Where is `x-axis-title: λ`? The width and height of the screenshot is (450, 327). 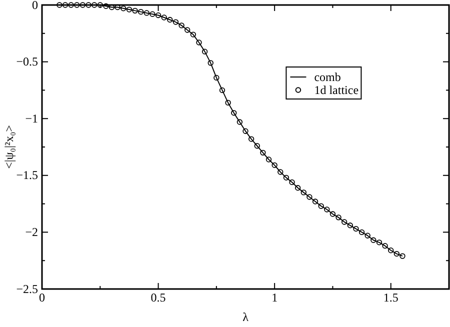 x-axis-title: λ is located at coordinates (245, 317).